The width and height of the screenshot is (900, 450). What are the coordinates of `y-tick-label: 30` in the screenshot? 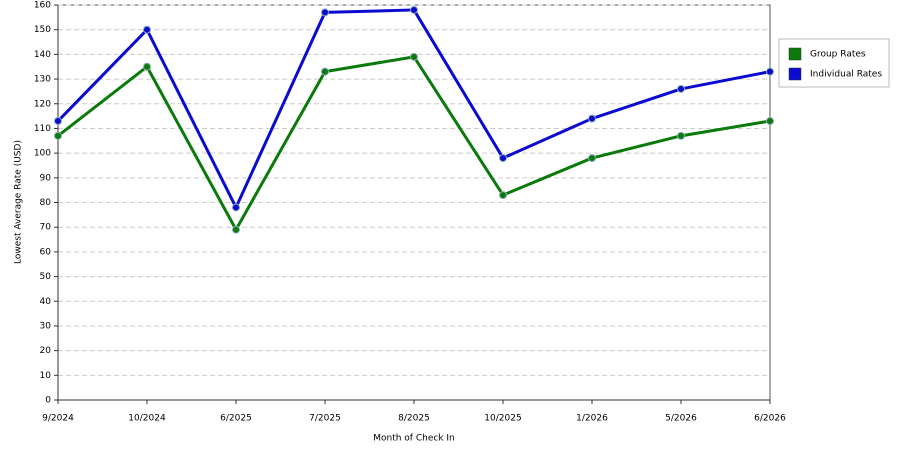 It's located at (46, 326).